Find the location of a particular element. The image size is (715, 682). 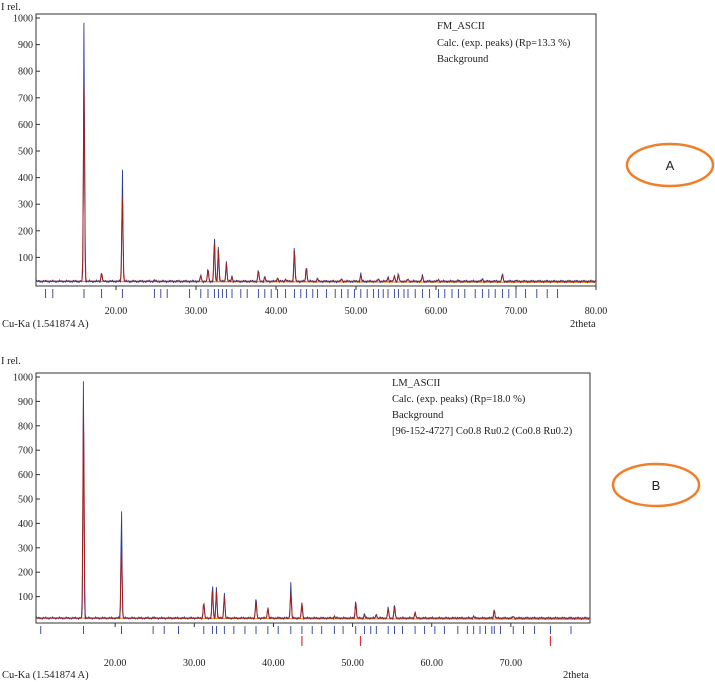

panel-label-b: B is located at coordinates (656, 485).